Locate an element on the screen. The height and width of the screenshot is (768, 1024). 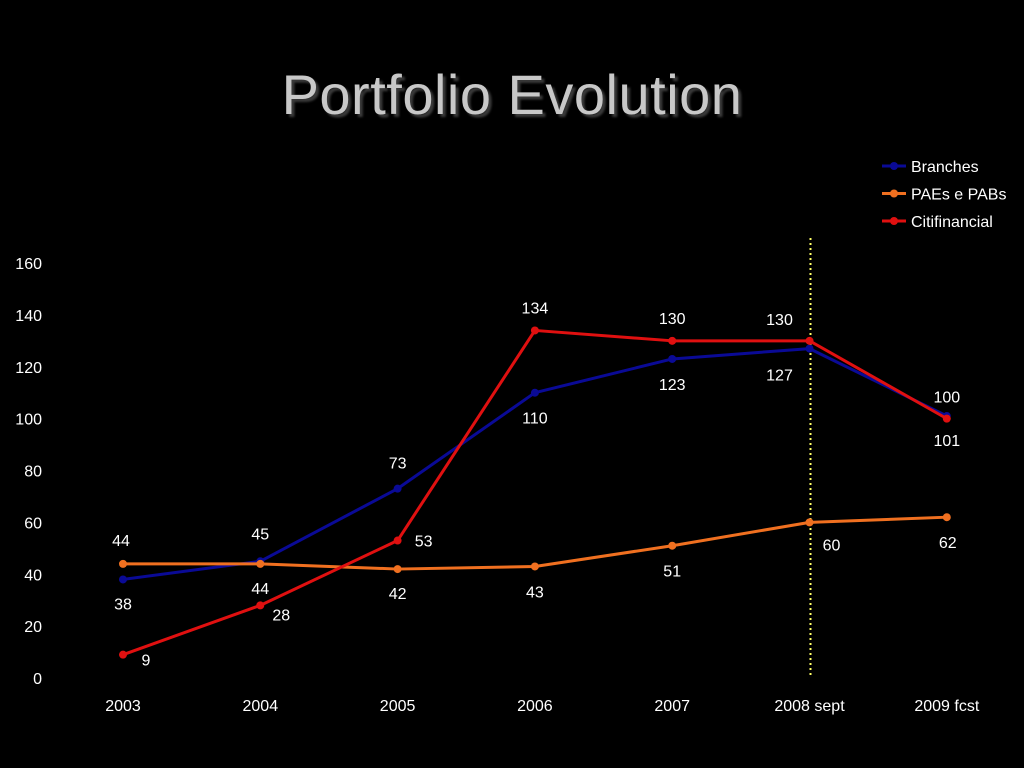
data-label: 110 is located at coordinates (535, 419).